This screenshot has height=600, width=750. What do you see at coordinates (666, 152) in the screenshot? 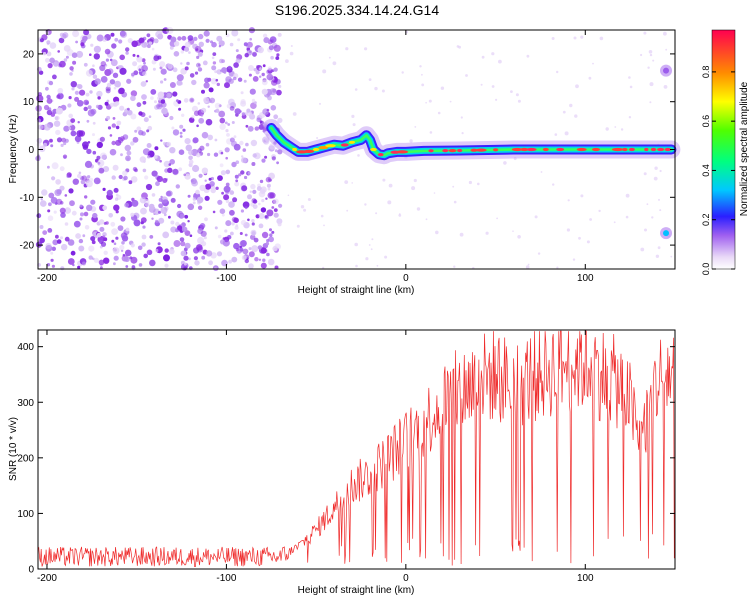
I see `spectrogram-isolated-points` at bounding box center [666, 152].